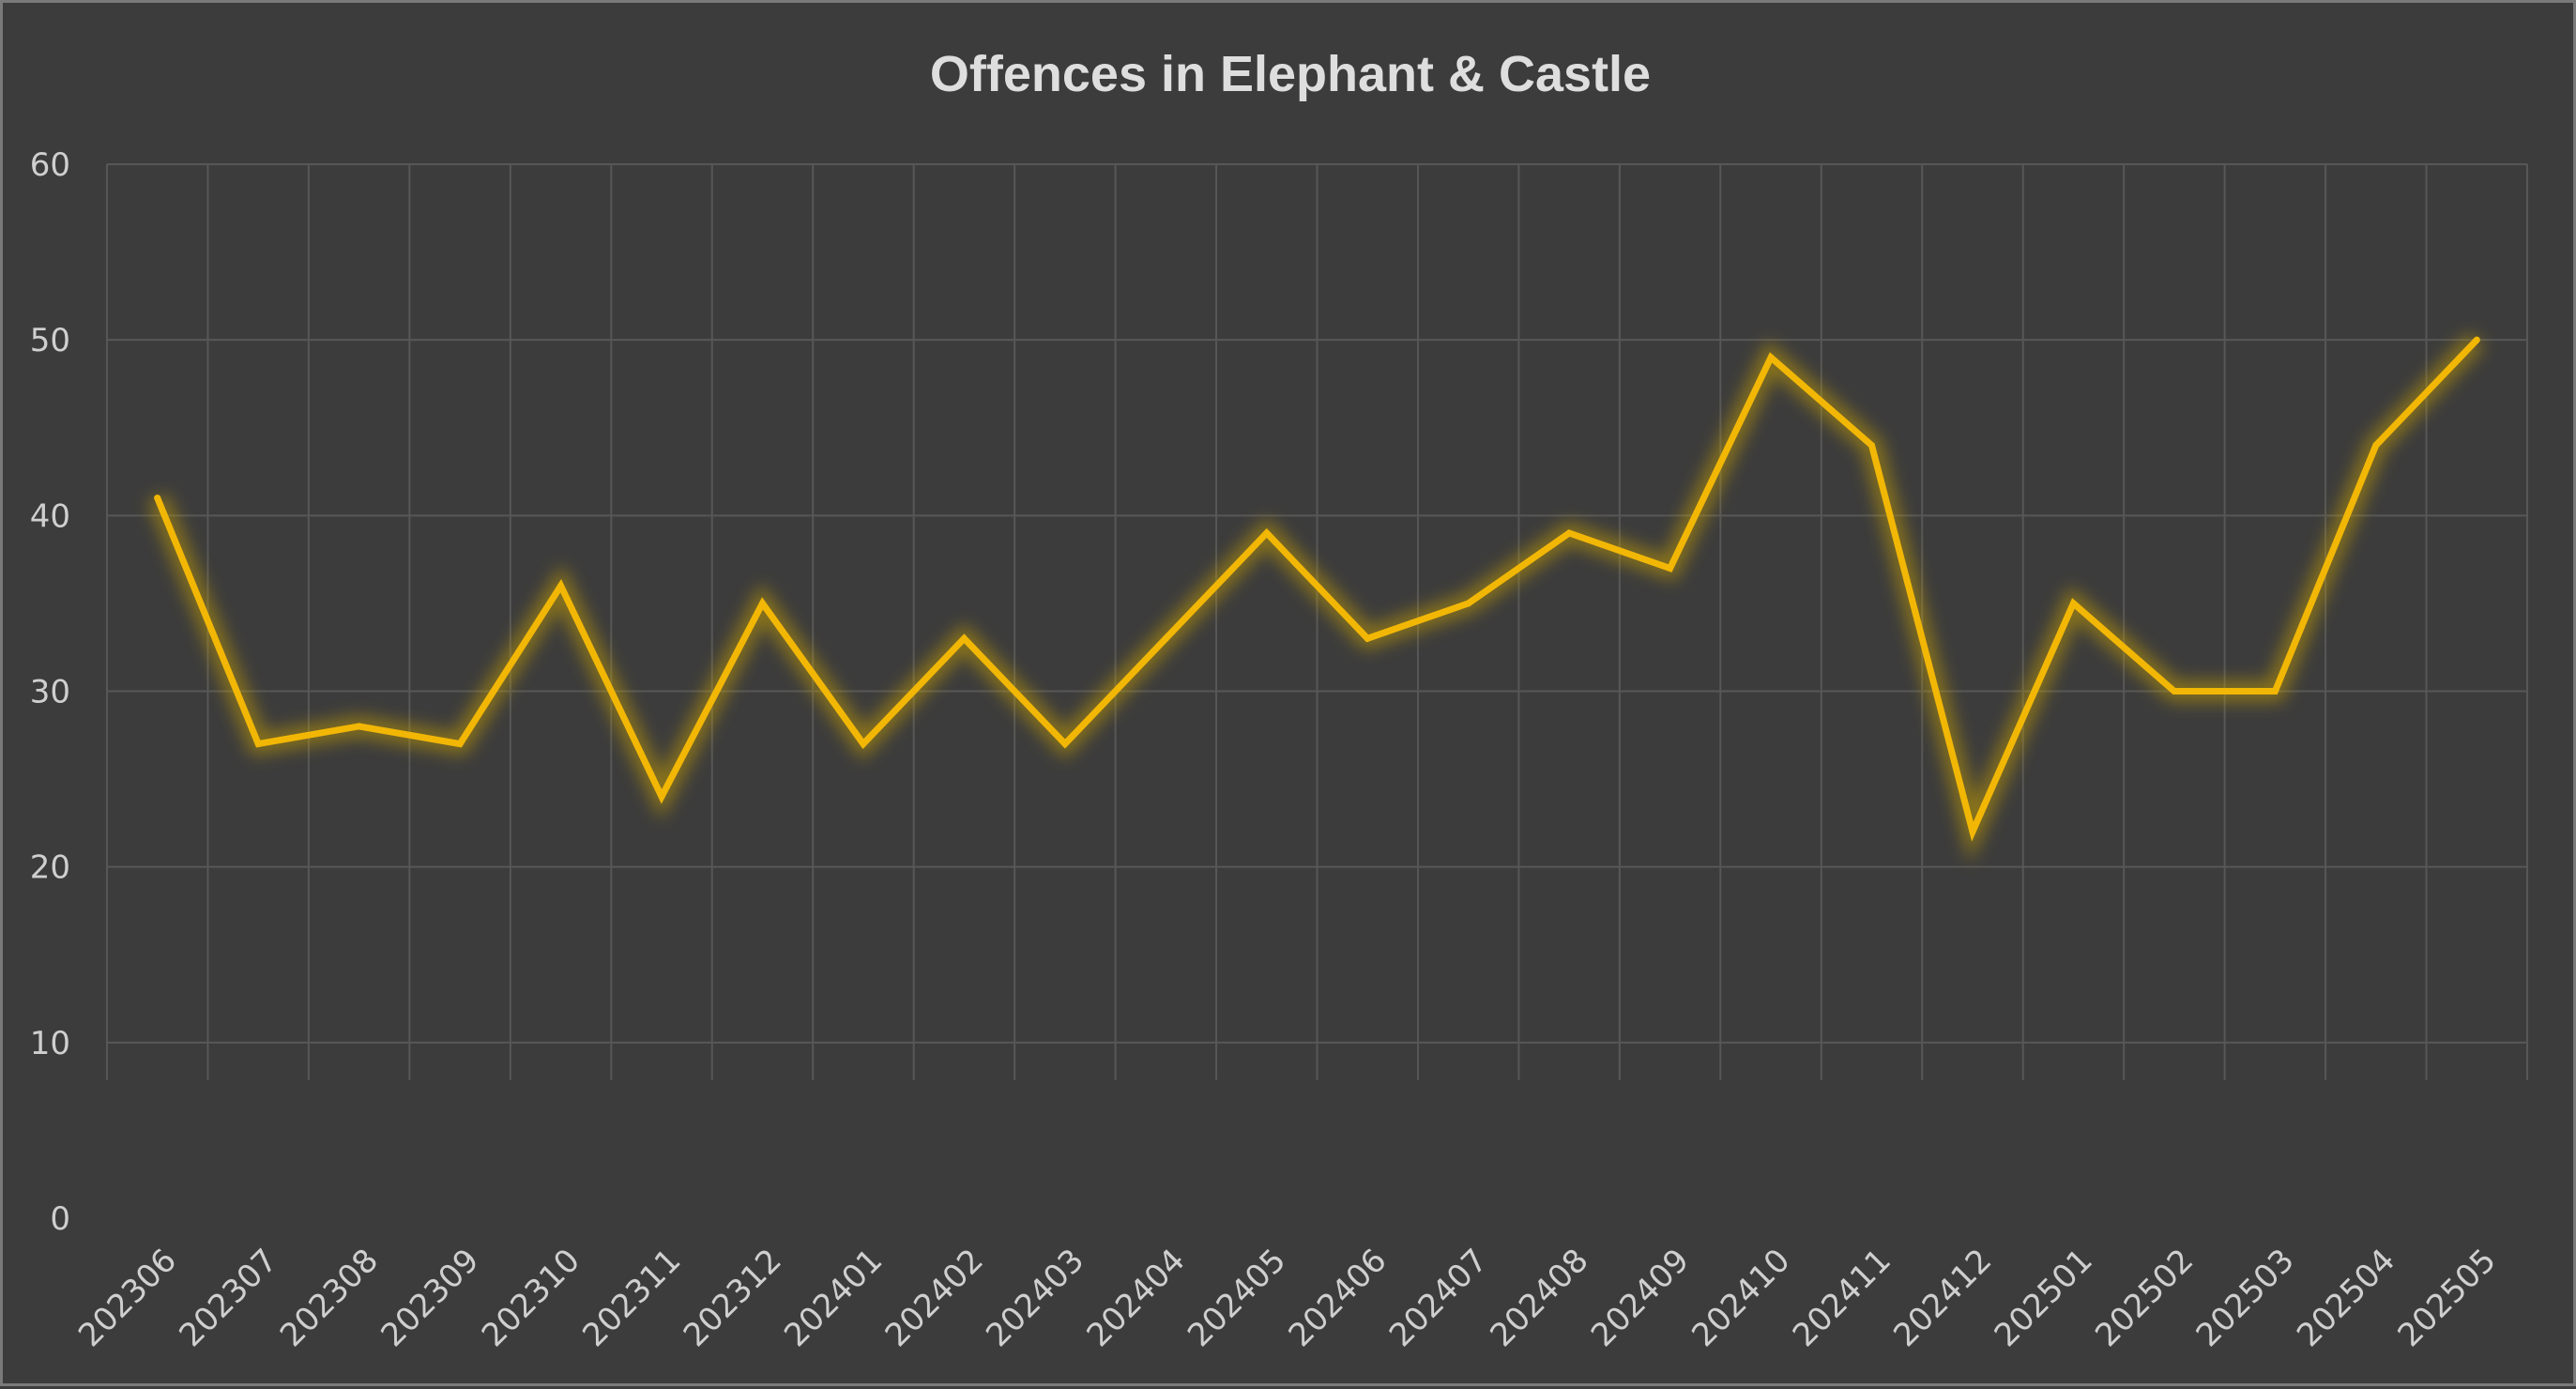  I want to click on x-tick-label: 202406, so click(1338, 1298).